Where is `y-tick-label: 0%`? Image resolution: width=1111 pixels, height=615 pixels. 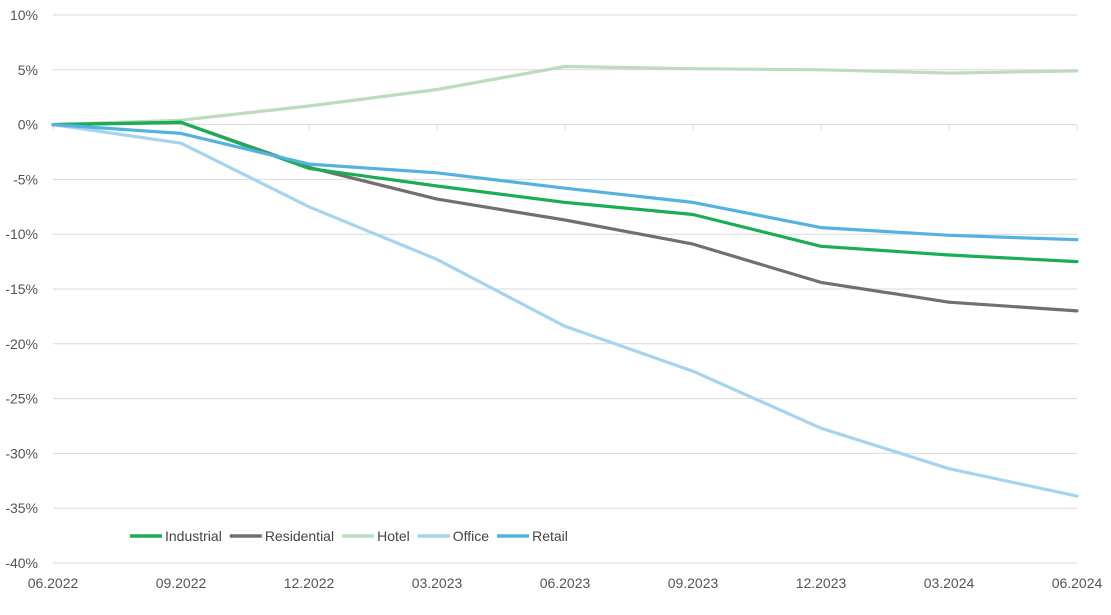
y-tick-label: 0% is located at coordinates (28, 125).